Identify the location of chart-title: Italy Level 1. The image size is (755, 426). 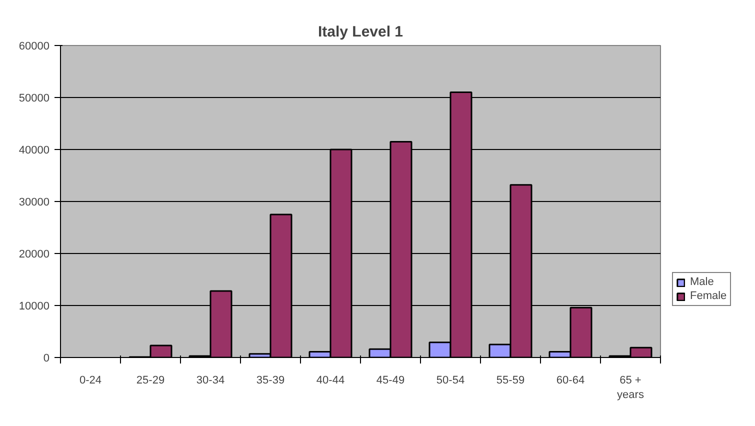
(361, 32).